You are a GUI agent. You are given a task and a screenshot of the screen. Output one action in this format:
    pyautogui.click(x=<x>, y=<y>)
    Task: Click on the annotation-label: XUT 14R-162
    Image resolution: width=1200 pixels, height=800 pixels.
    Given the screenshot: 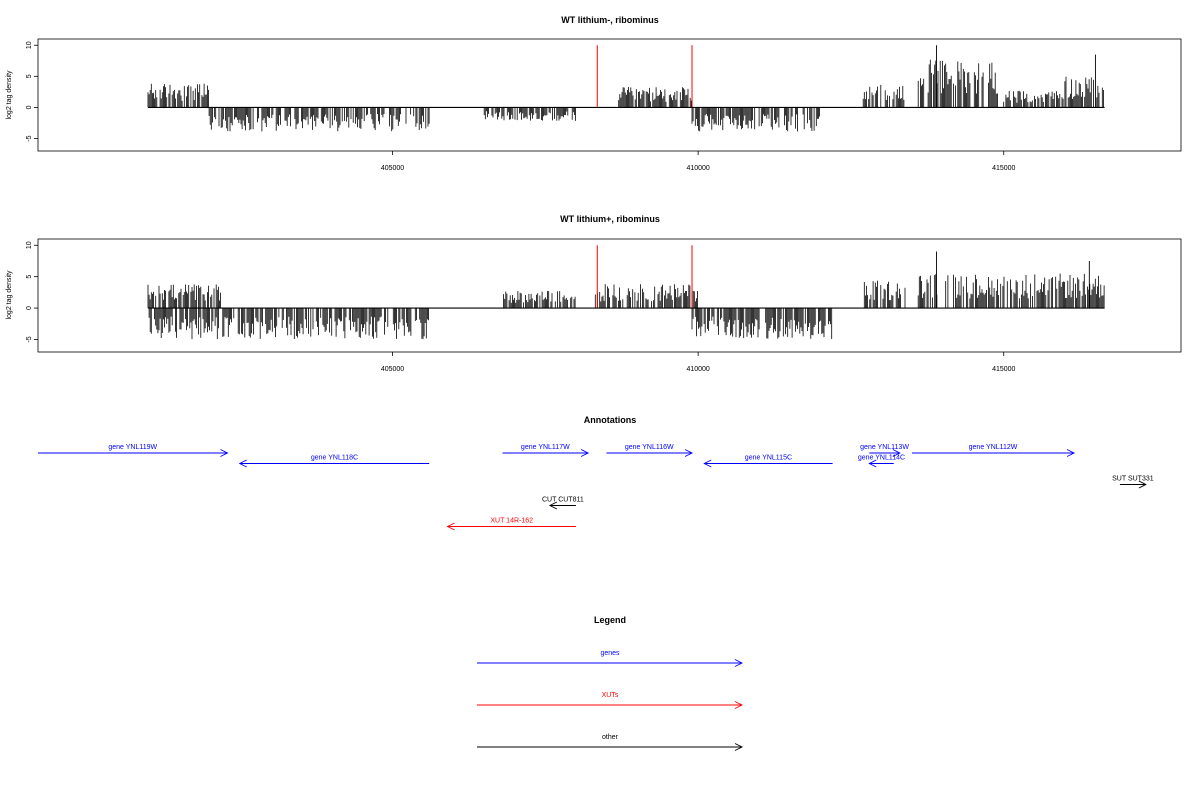 What is the action you would take?
    pyautogui.click(x=511, y=521)
    